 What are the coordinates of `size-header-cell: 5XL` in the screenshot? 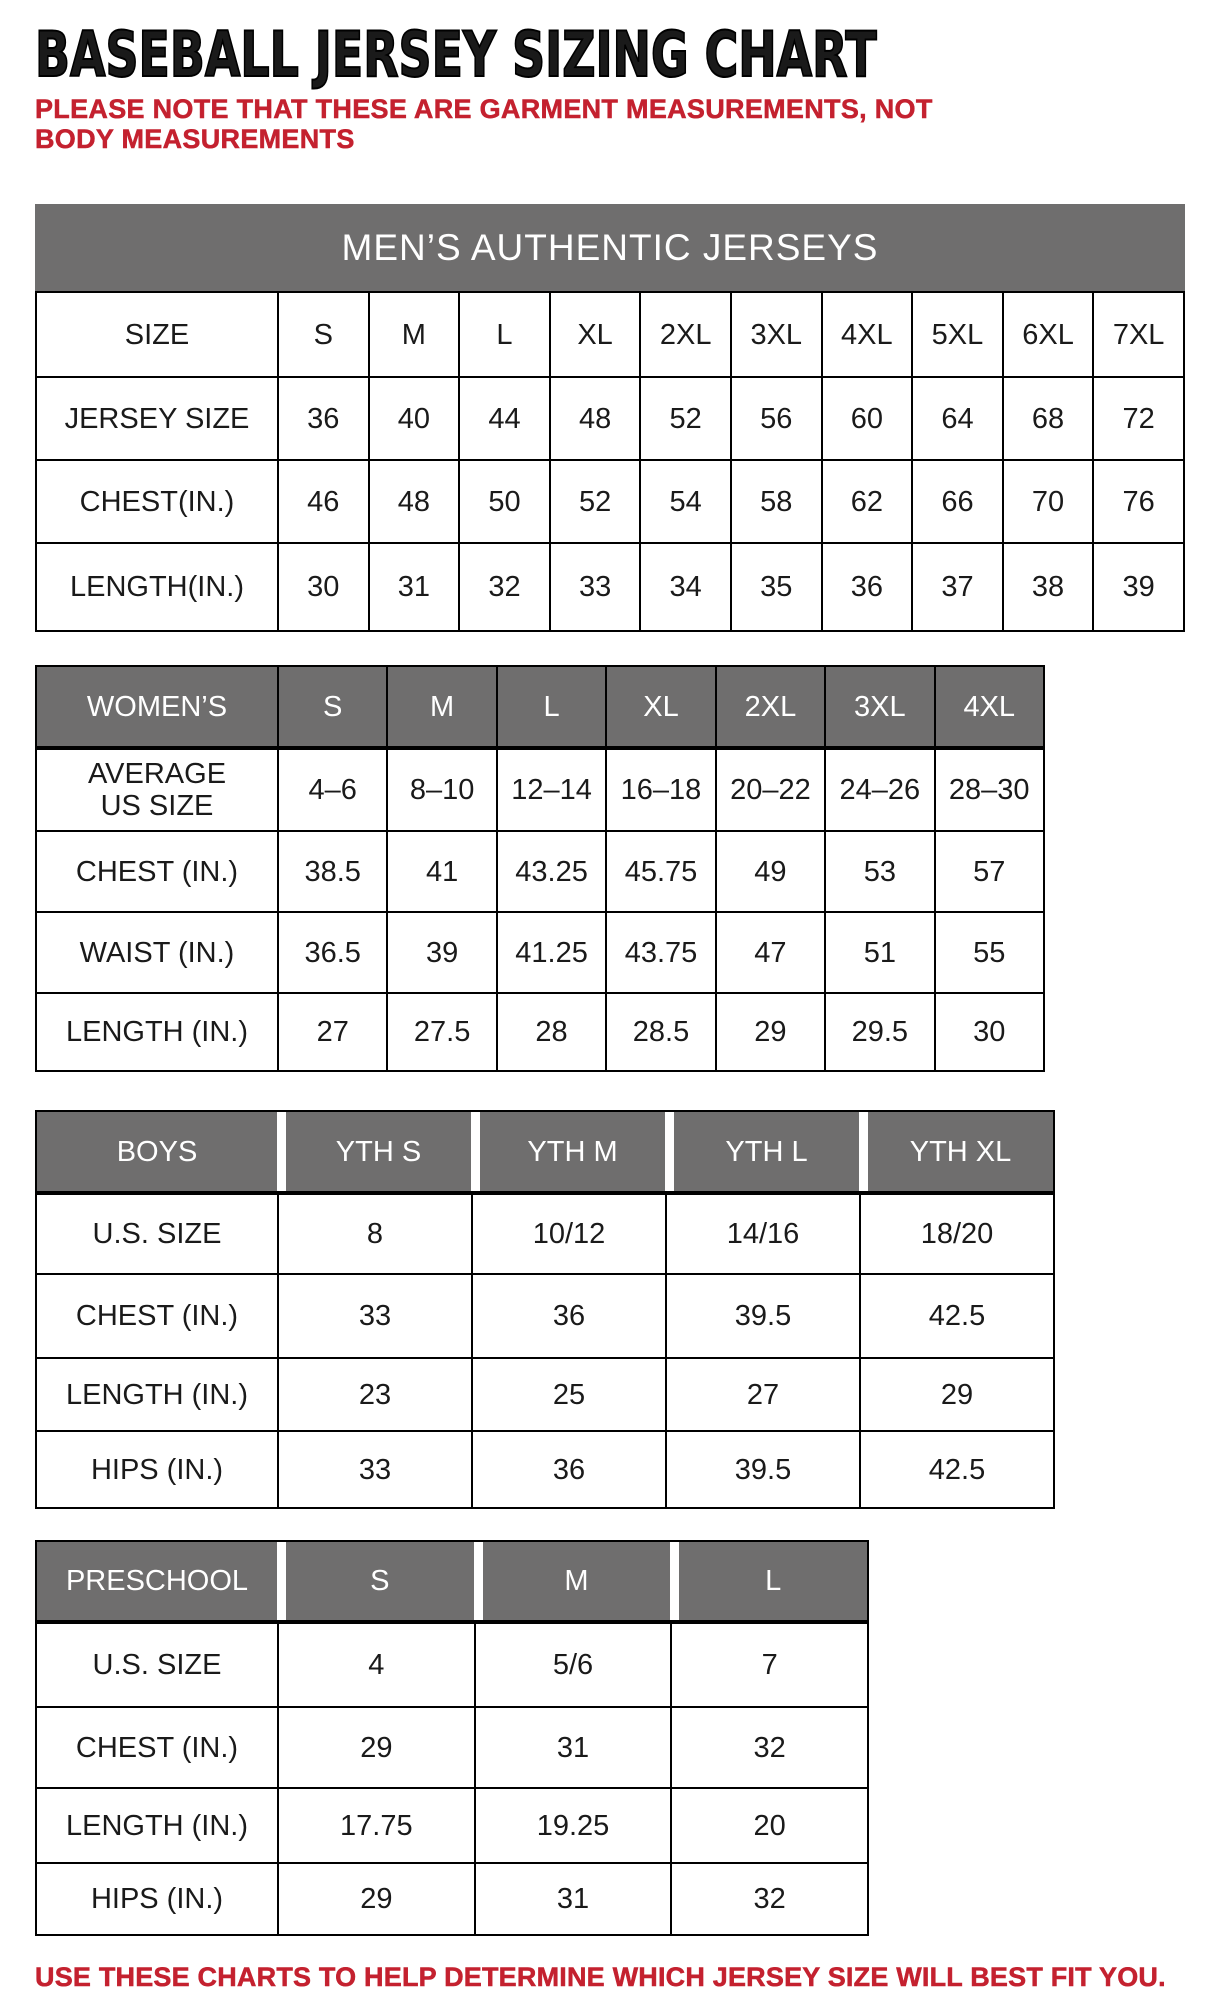 It's located at (956, 335).